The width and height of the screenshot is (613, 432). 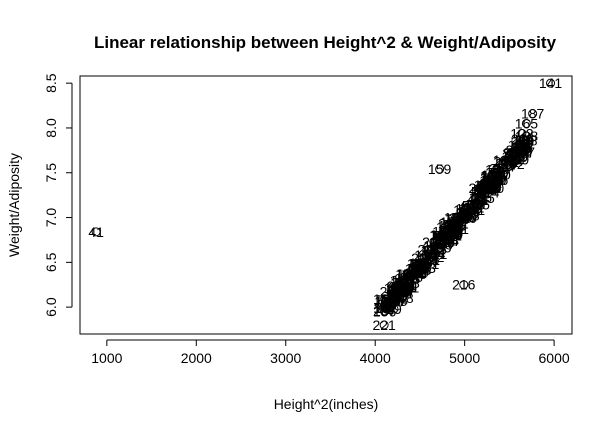 What do you see at coordinates (58, 195) in the screenshot?
I see `y-axis: 6.0 6.5 7.0 7.5 8.0 8.5` at bounding box center [58, 195].